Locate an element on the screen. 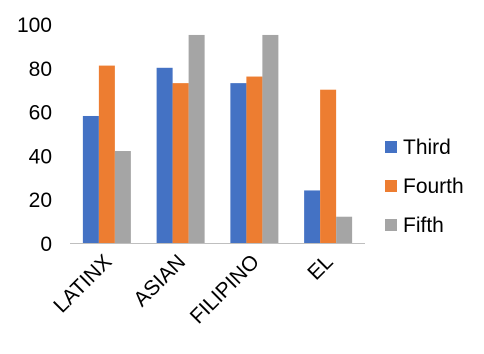 The height and width of the screenshot is (354, 484). bar-fourth-asian is located at coordinates (180, 163).